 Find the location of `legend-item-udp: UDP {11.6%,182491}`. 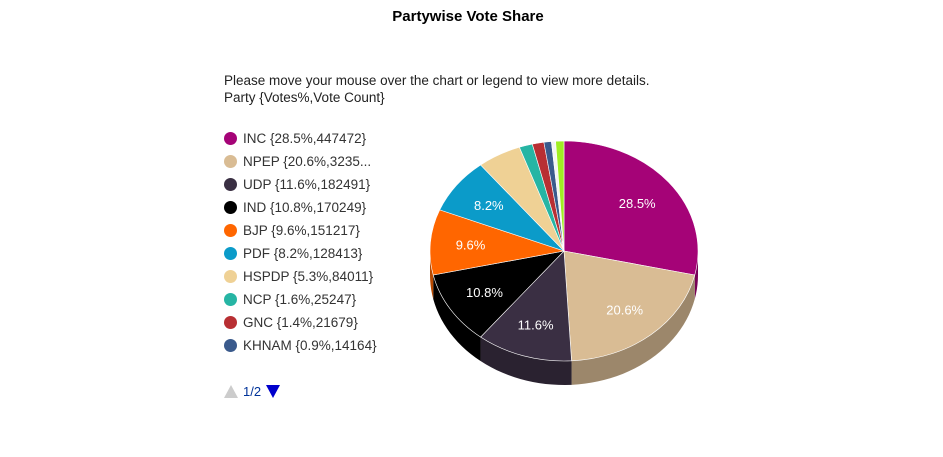

legend-item-udp: UDP {11.6%,182491} is located at coordinates (309, 184).